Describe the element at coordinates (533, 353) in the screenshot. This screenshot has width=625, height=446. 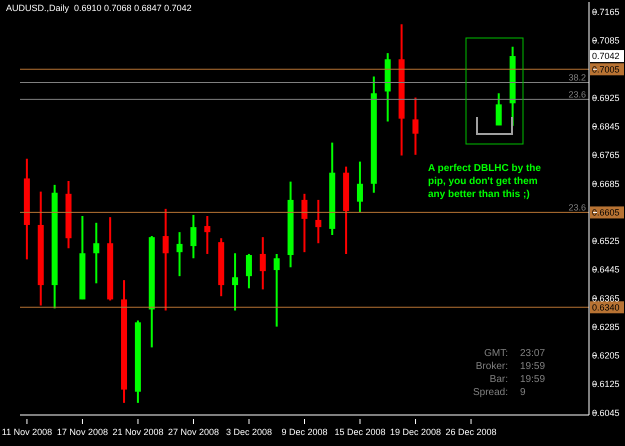
I see `annotation: 23:07` at that location.